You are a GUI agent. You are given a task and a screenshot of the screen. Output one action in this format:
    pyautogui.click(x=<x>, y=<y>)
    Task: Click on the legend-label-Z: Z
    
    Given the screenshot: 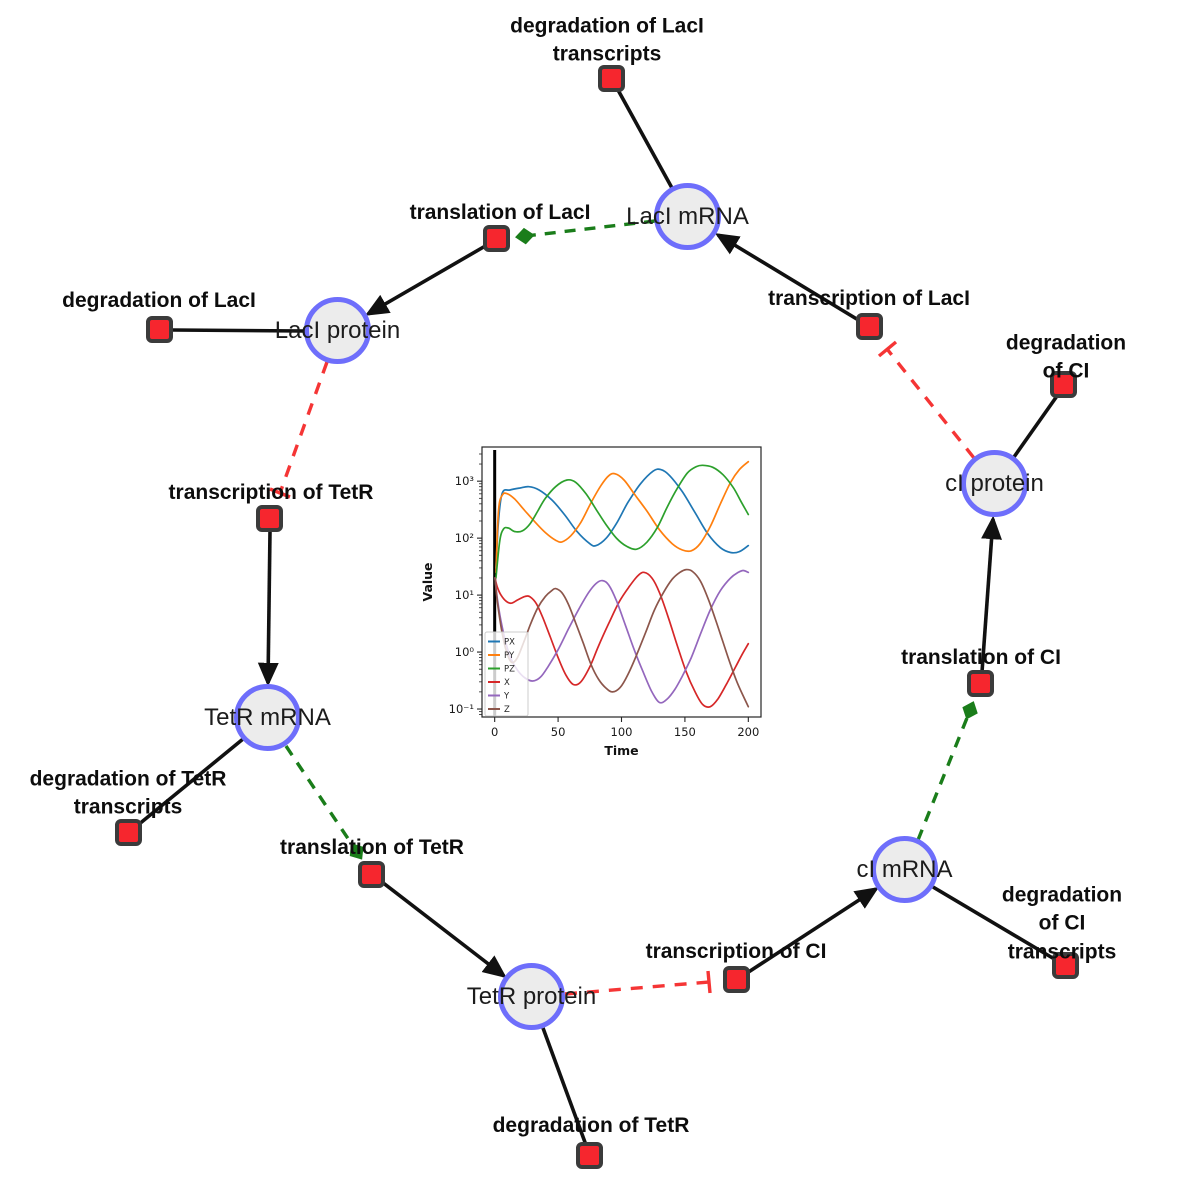 What is the action you would take?
    pyautogui.click(x=507, y=710)
    